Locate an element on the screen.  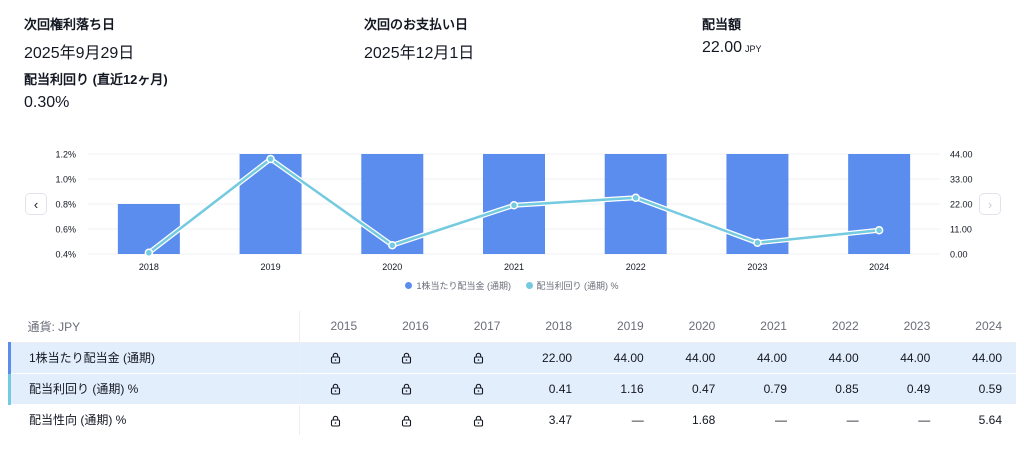
dividend-yield-ttm-stat: 配当利回り (直近12ヶ月) 0.30% is located at coordinates (96, 90).